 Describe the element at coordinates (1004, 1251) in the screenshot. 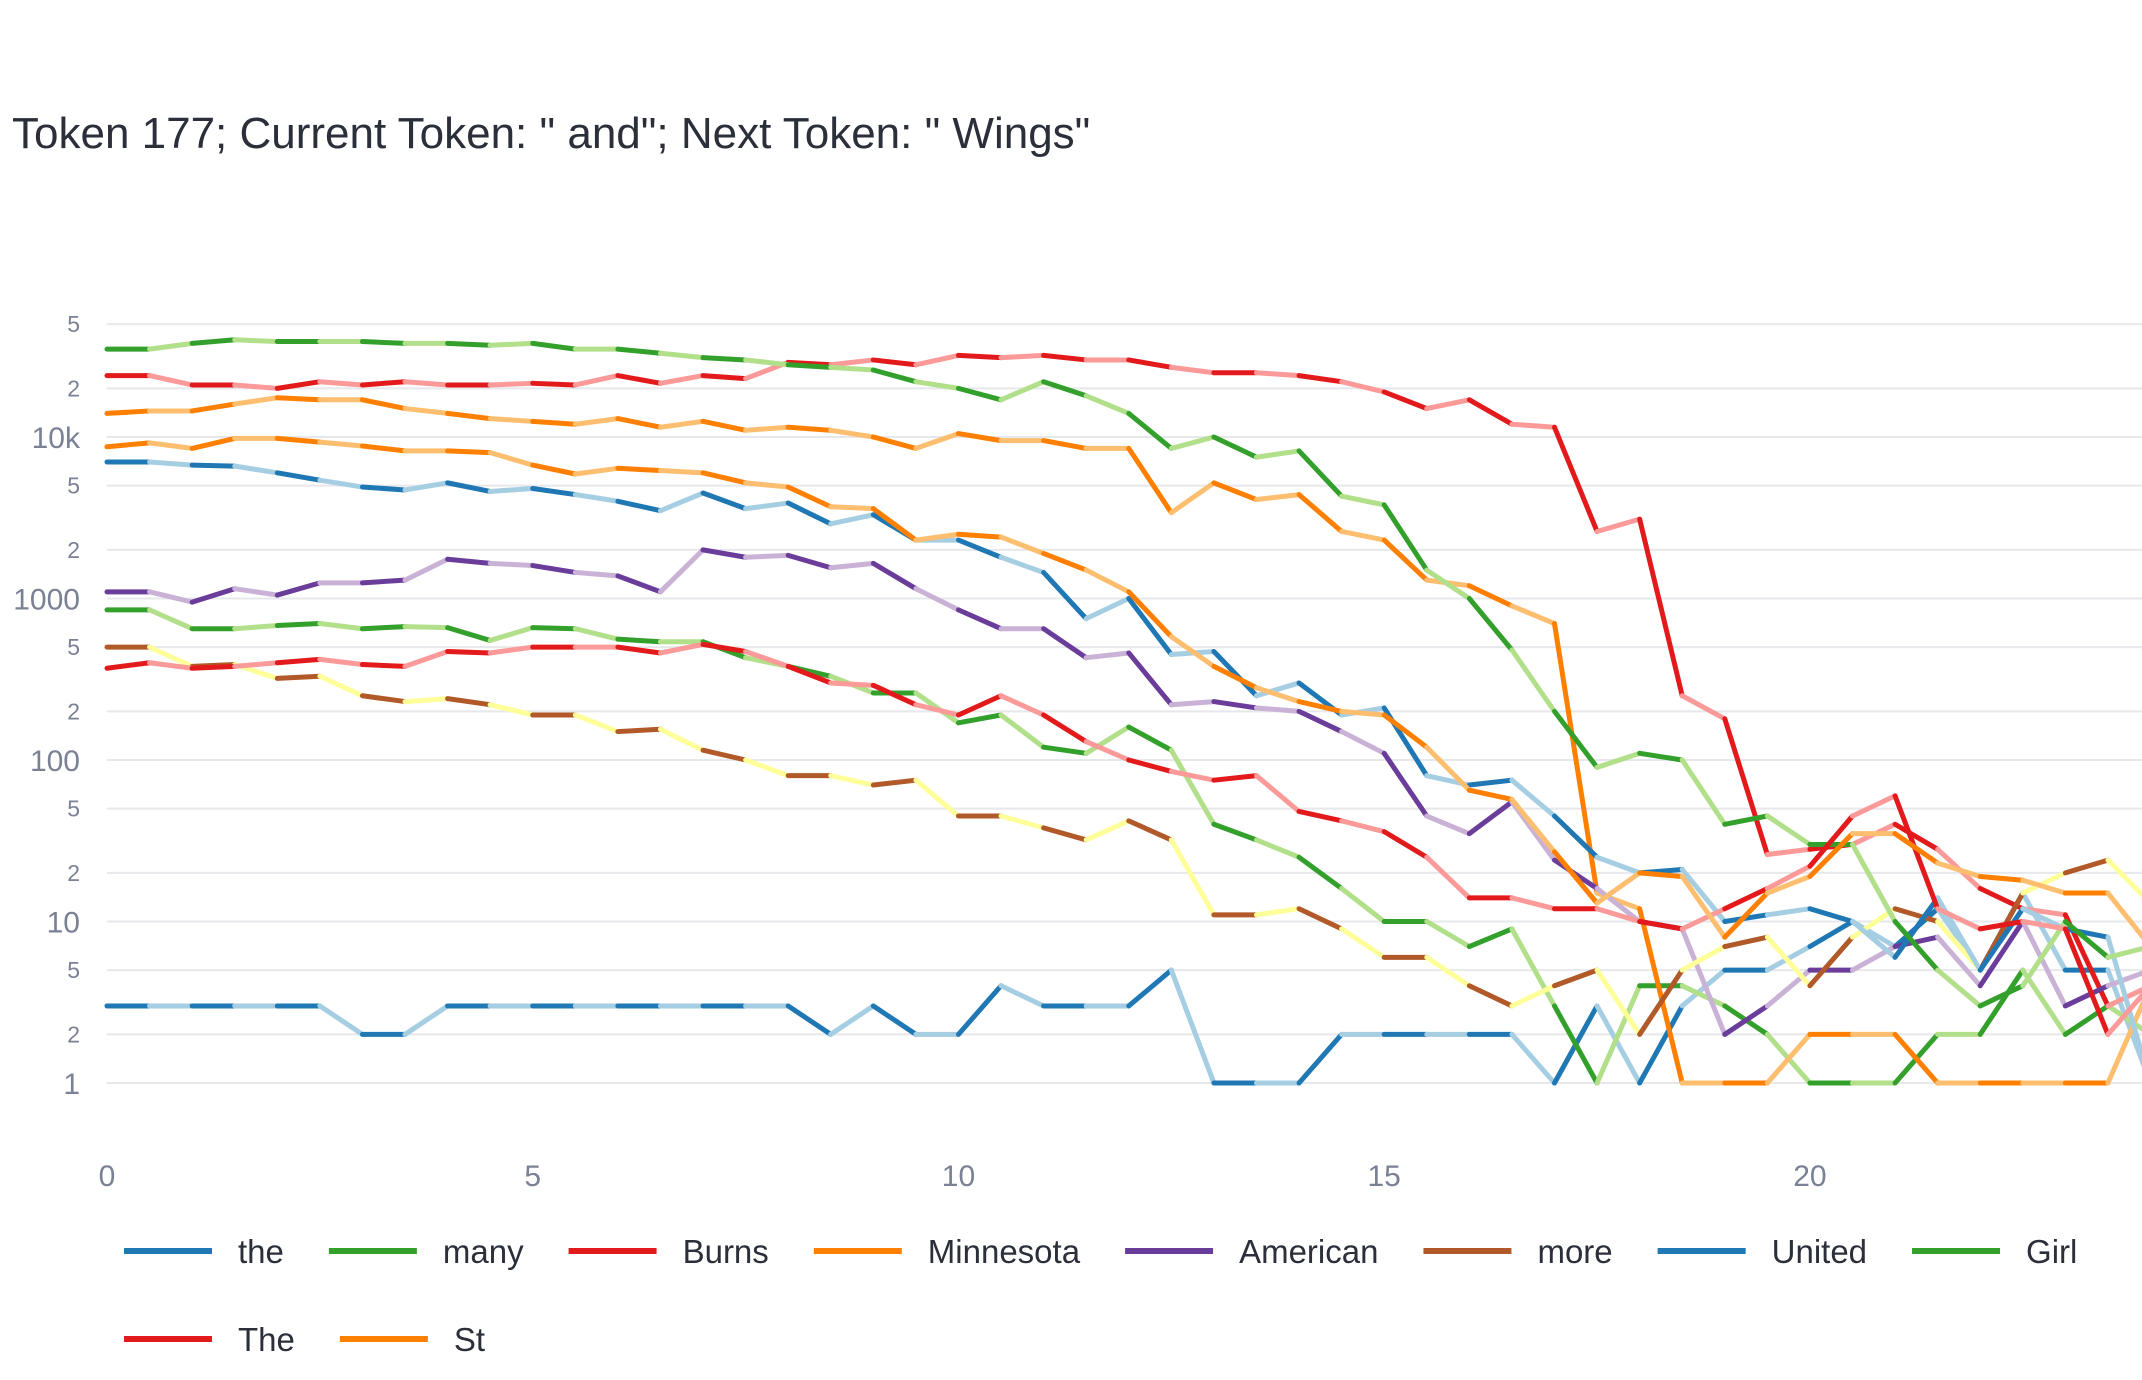

I see `legend-label: Minnesota` at that location.